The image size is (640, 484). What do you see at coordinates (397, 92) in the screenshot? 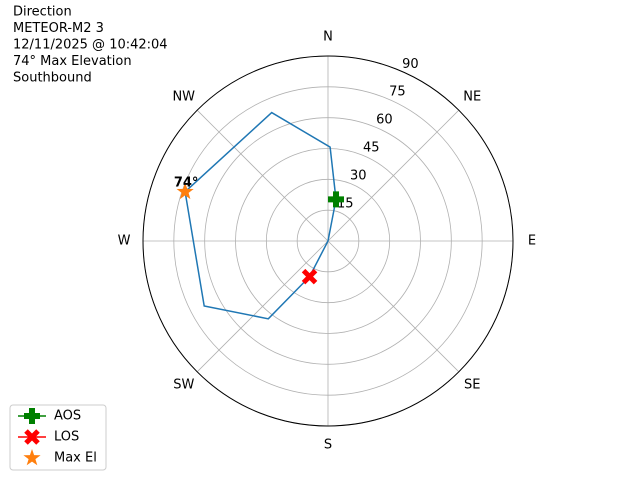
I see `r-tick-label: 75` at bounding box center [397, 92].